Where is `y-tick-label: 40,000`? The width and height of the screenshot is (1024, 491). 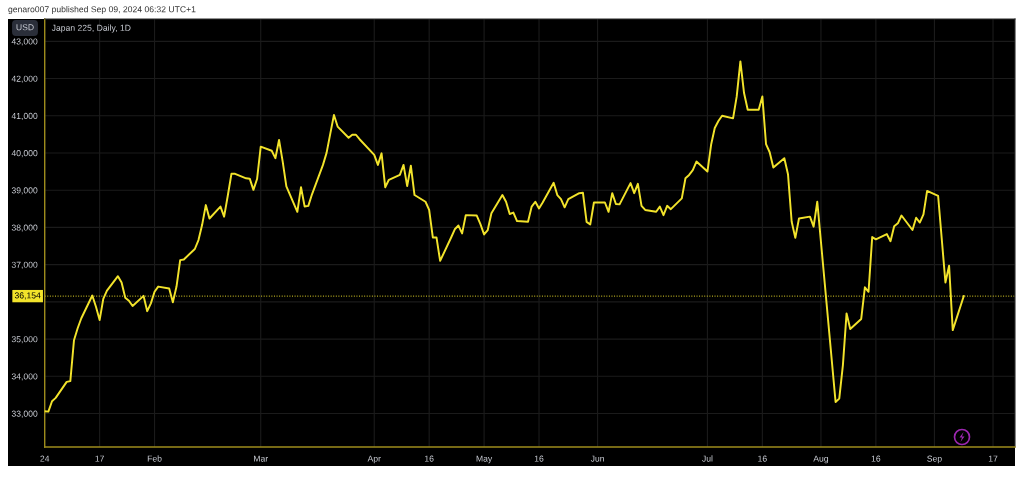
y-tick-label: 40,000 is located at coordinates (24, 154).